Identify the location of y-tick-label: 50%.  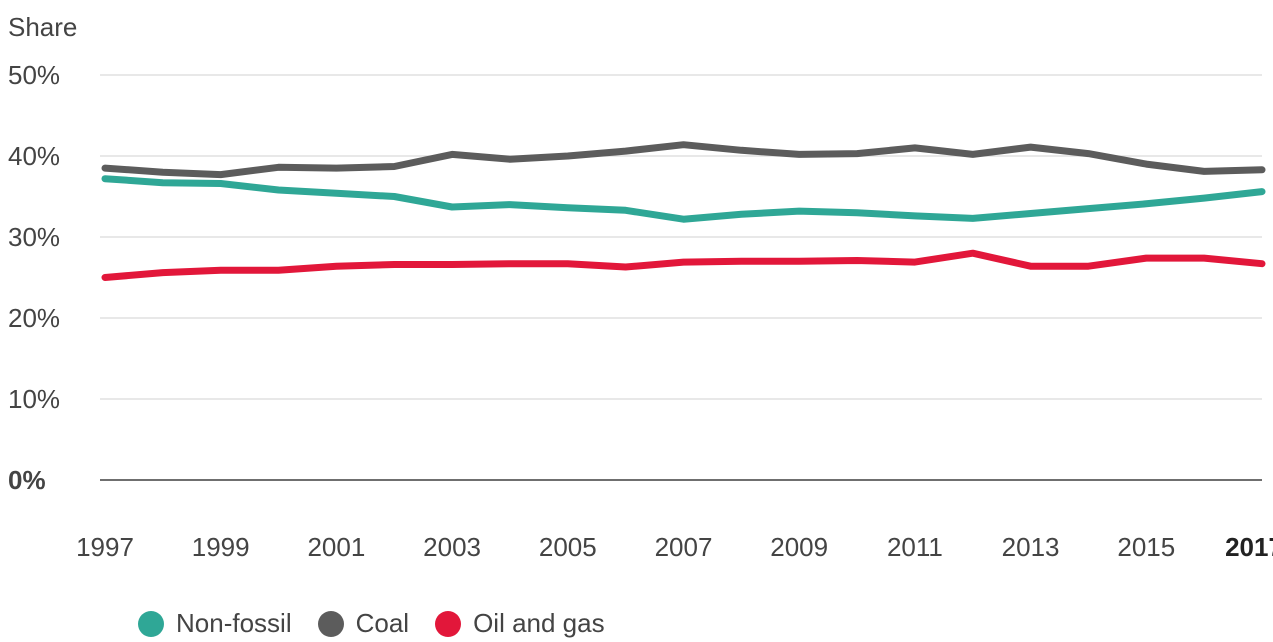
(34, 75).